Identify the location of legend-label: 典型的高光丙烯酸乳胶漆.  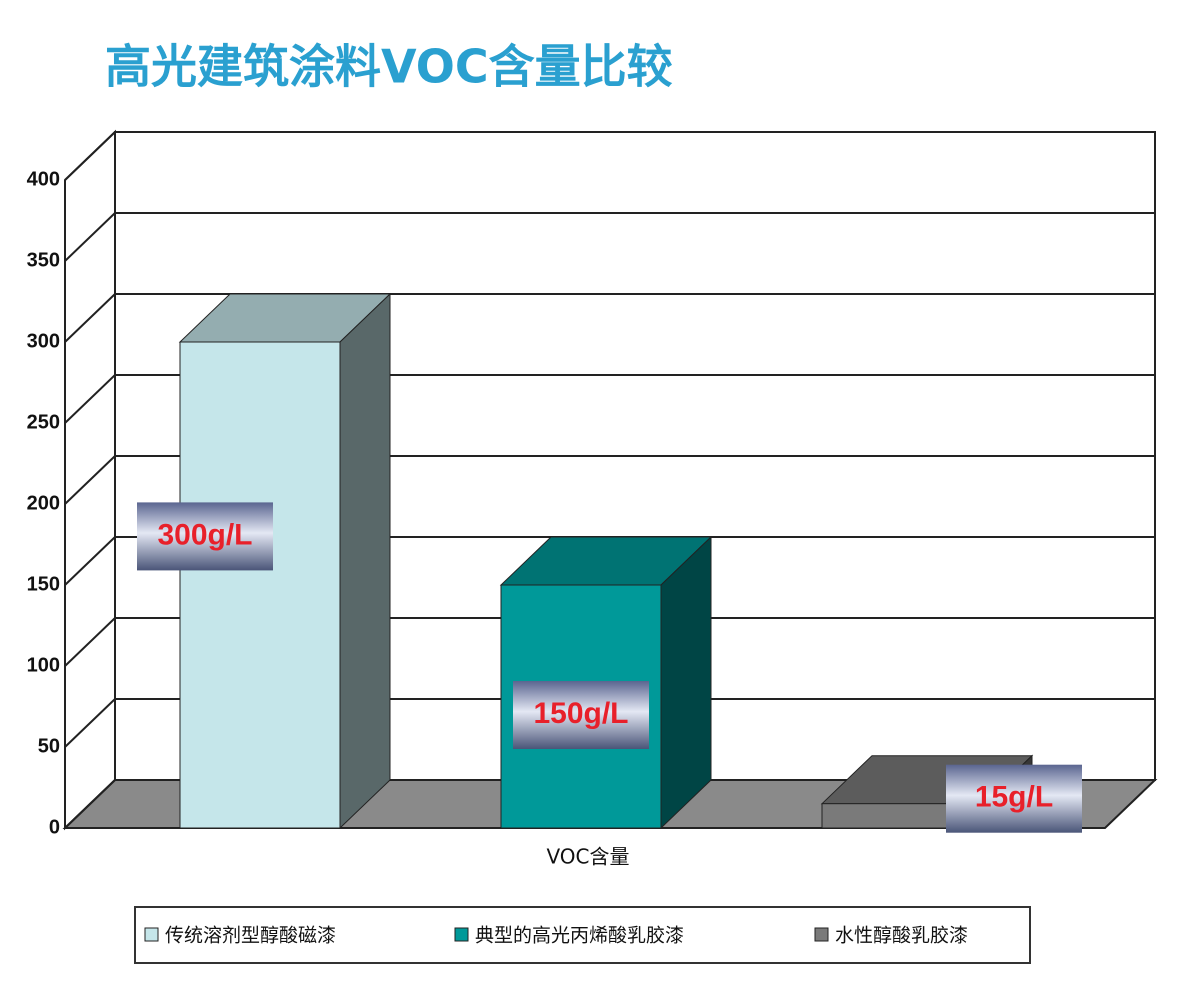
(579, 936).